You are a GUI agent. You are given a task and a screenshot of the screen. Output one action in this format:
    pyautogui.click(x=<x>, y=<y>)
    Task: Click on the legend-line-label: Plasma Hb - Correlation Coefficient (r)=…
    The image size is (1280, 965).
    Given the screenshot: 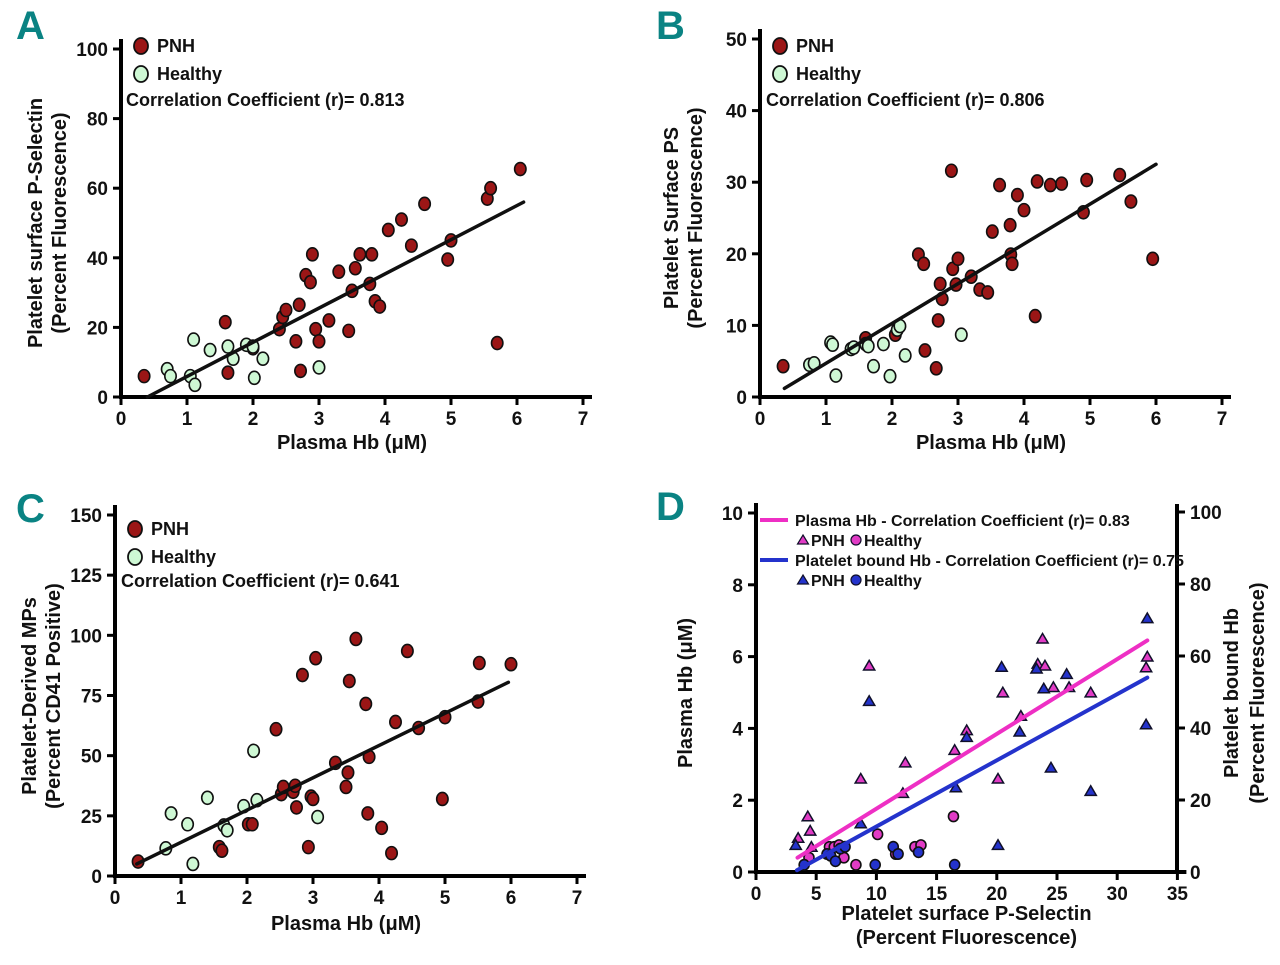 What is the action you would take?
    pyautogui.click(x=962, y=521)
    